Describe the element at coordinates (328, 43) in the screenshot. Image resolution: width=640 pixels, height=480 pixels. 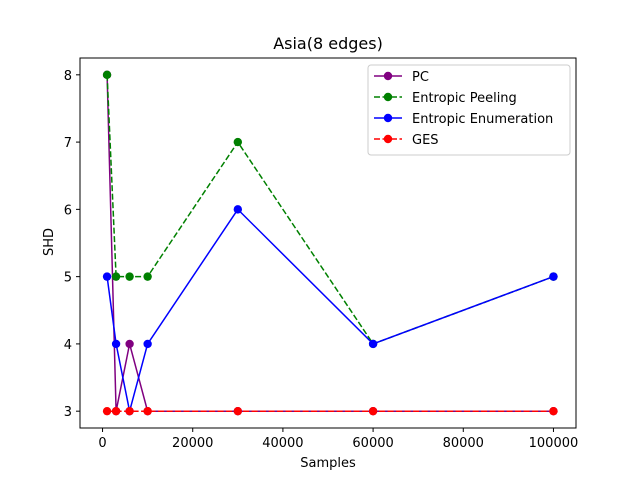
I see `chart-title: Asia(8 edges)` at that location.